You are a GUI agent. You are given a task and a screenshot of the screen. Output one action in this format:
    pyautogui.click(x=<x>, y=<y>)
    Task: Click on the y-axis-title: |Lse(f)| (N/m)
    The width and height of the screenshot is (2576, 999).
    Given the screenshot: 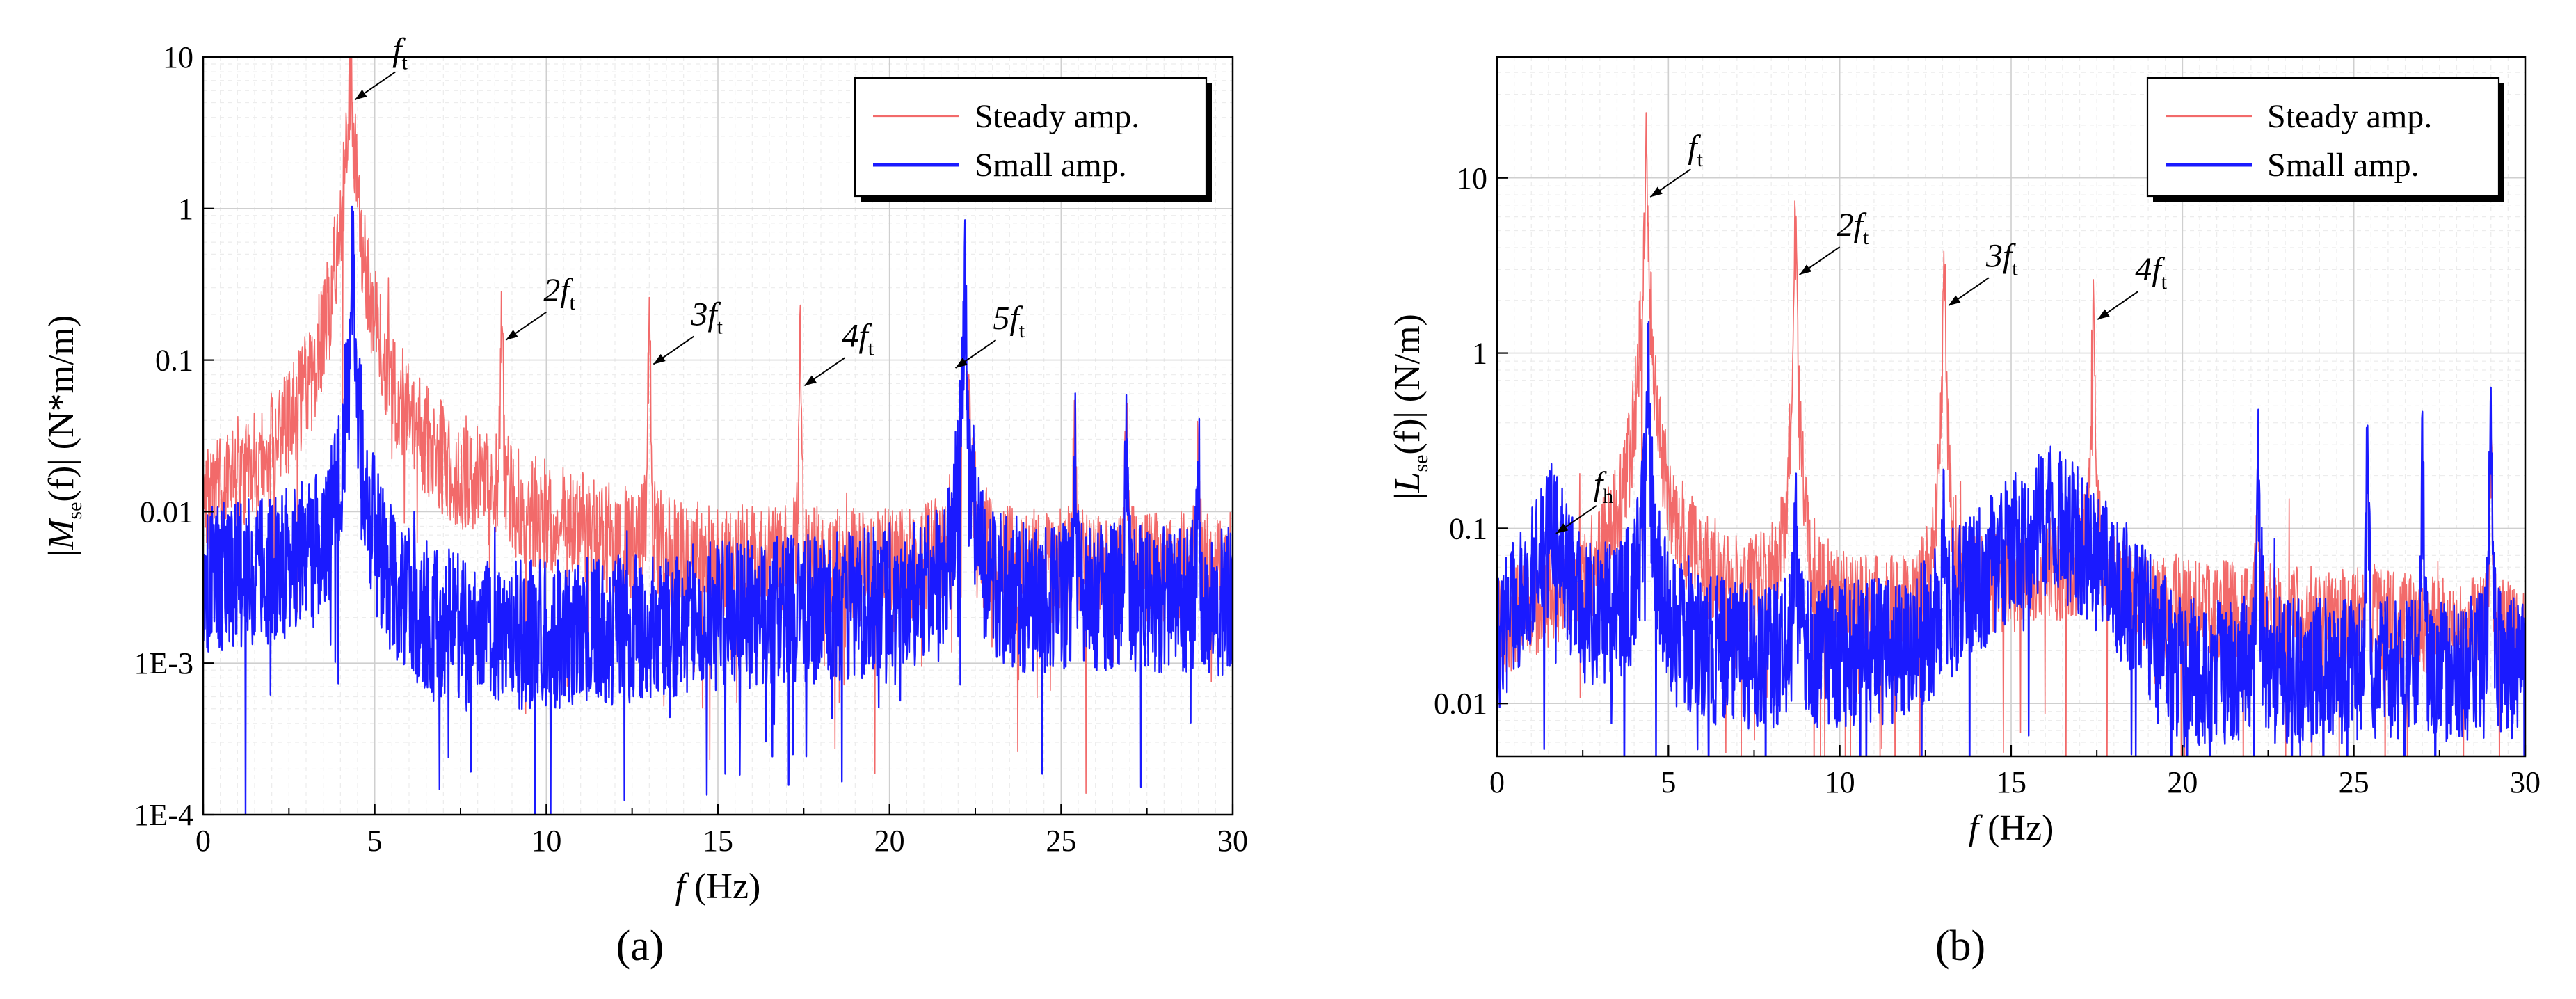 What is the action you would take?
    pyautogui.click(x=1410, y=407)
    